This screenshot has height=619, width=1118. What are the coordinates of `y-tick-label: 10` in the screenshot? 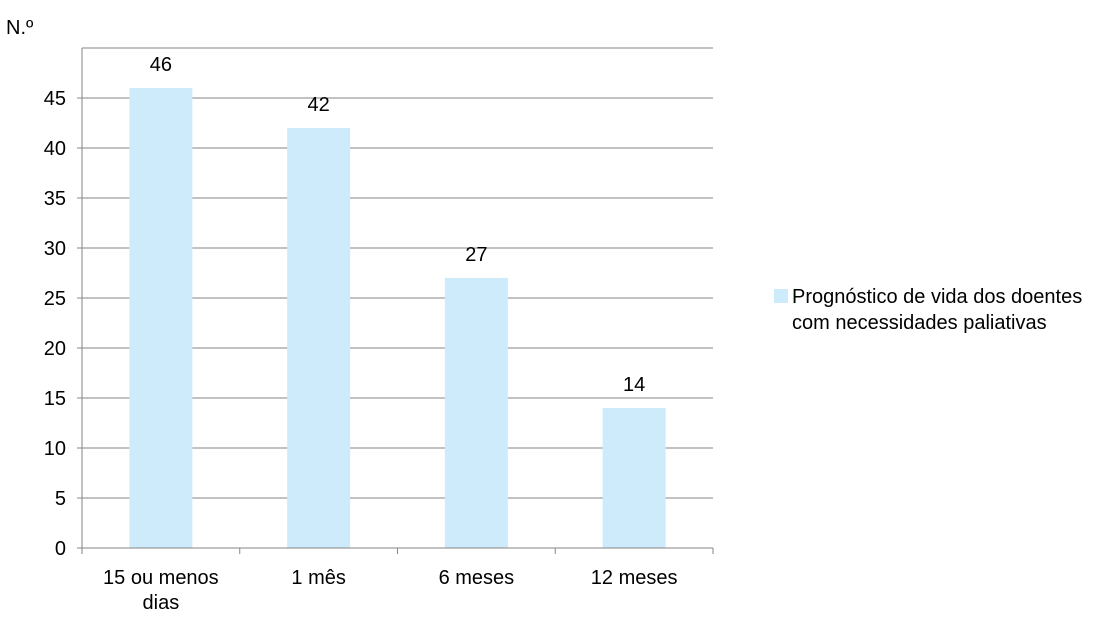 It's located at (55, 449).